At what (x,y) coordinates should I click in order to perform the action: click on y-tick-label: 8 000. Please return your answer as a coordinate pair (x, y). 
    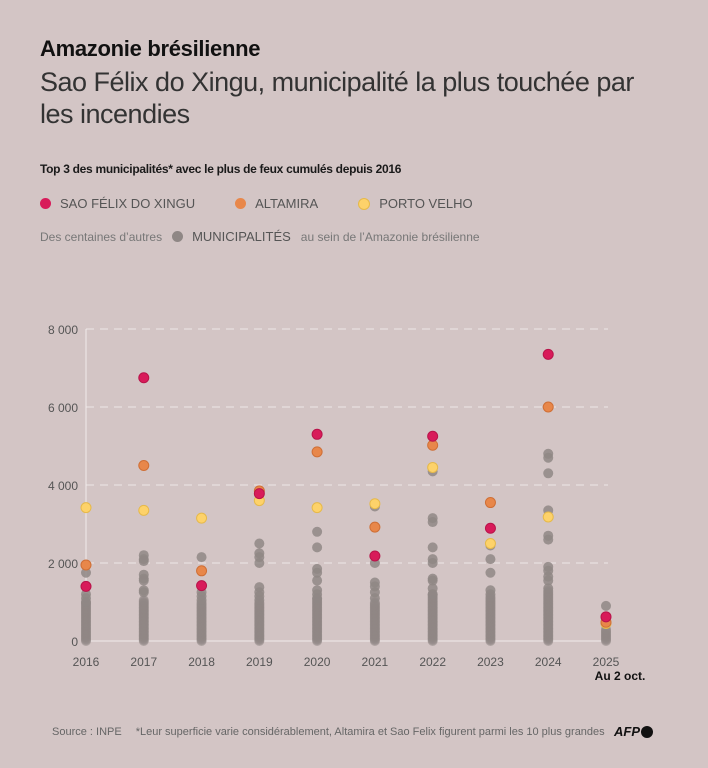
    Looking at the image, I should click on (63, 330).